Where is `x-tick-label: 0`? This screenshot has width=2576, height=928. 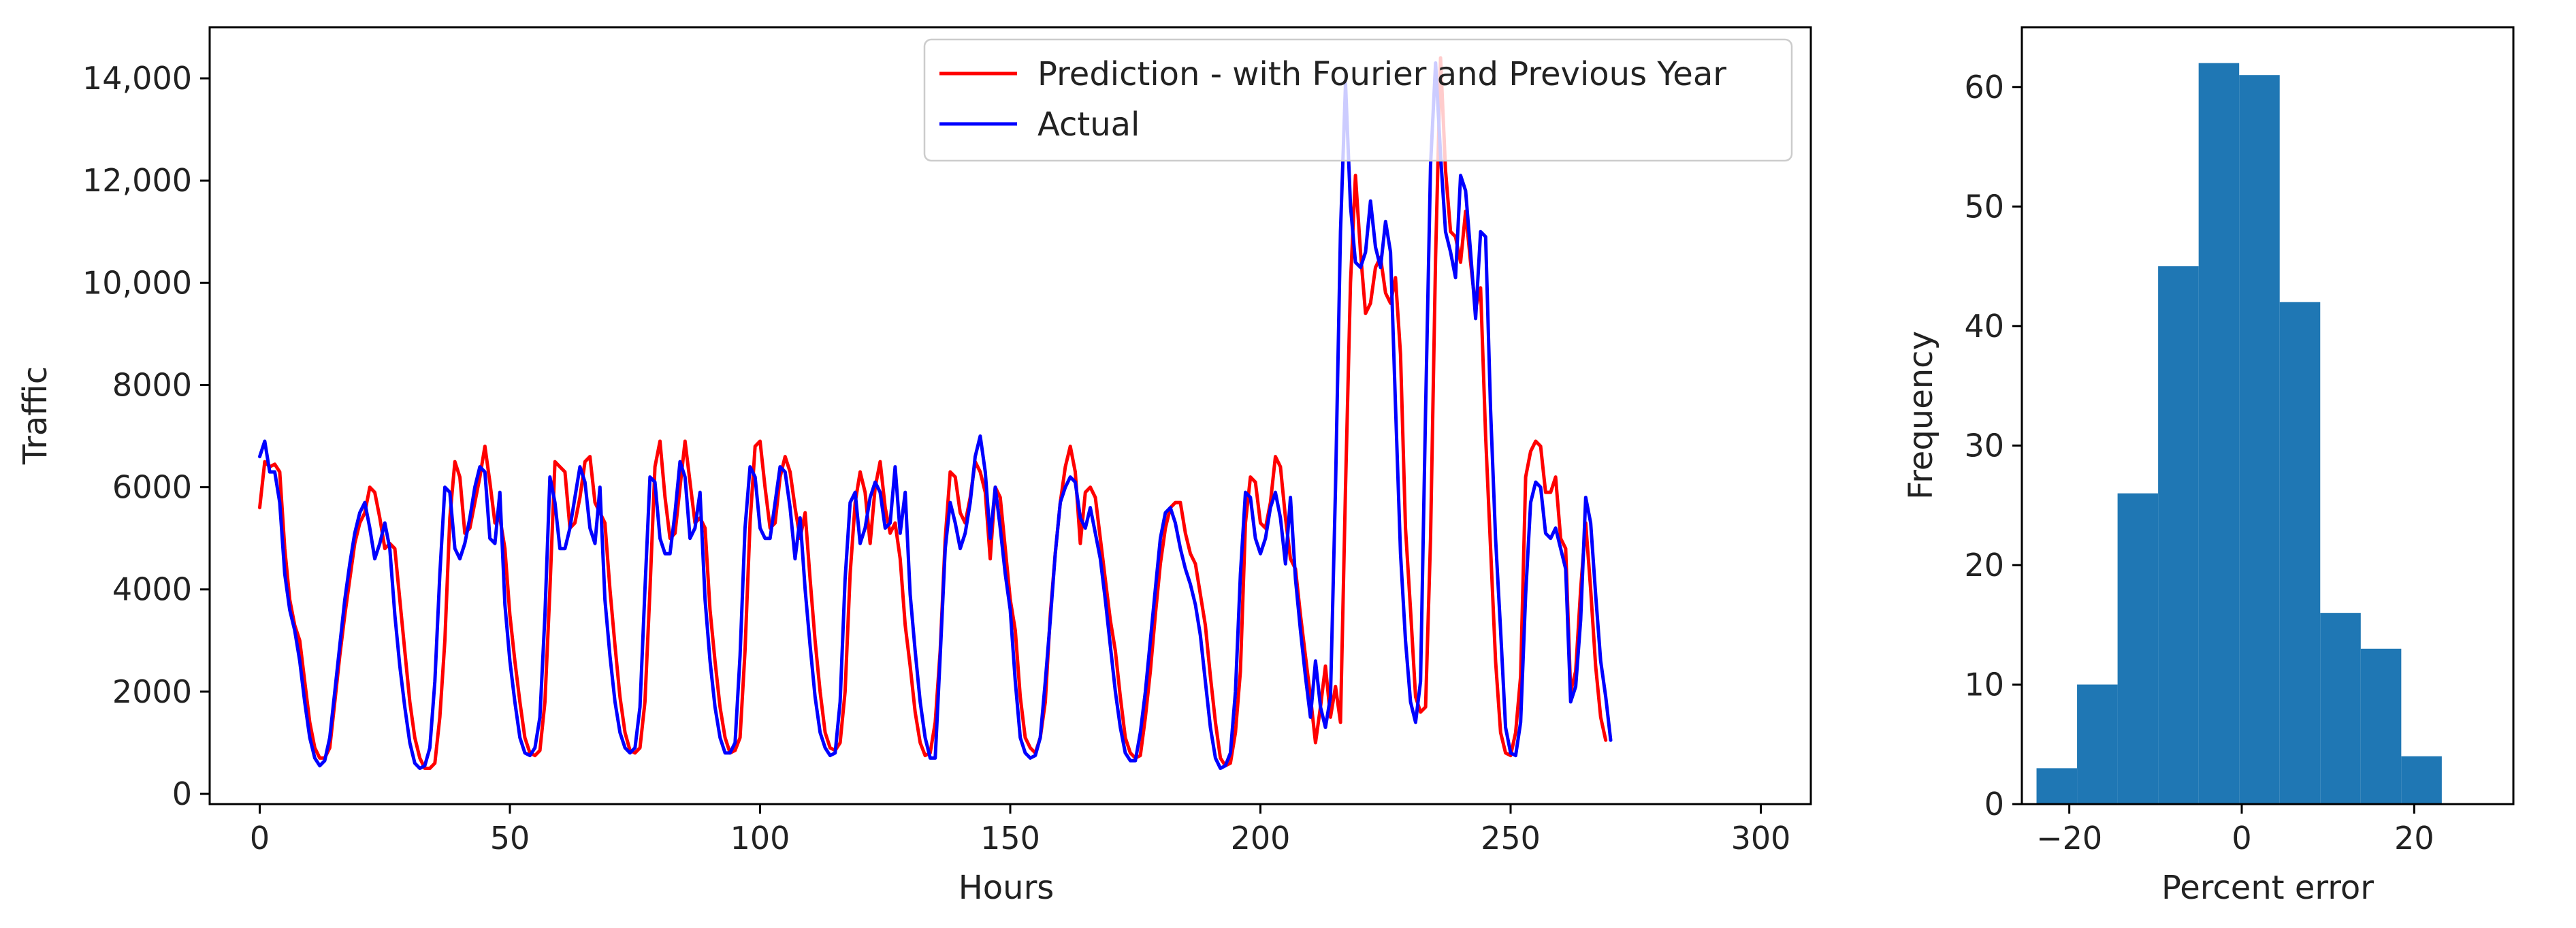 x-tick-label: 0 is located at coordinates (260, 838).